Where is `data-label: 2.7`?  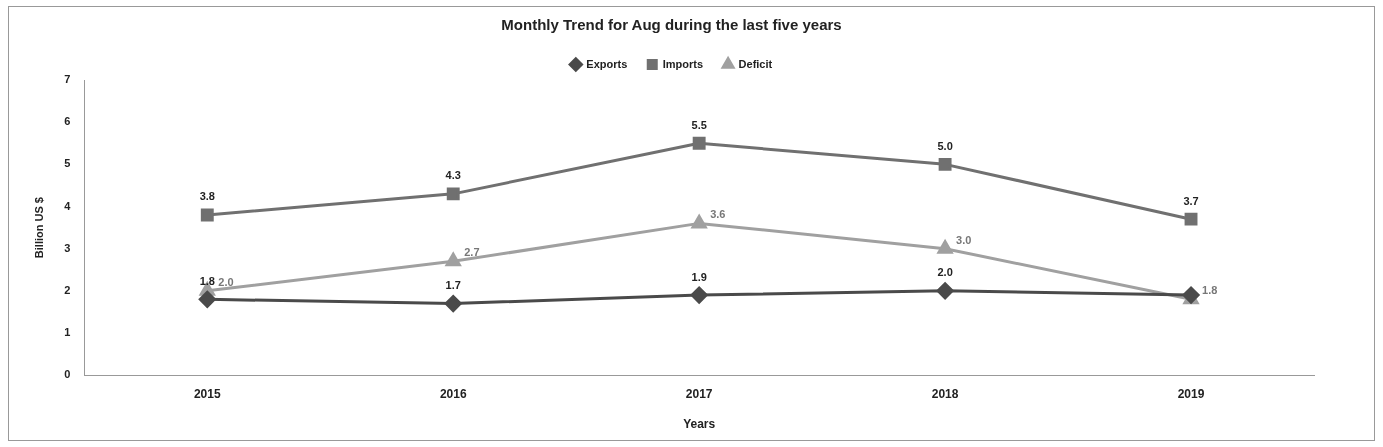 data-label: 2.7 is located at coordinates (472, 252).